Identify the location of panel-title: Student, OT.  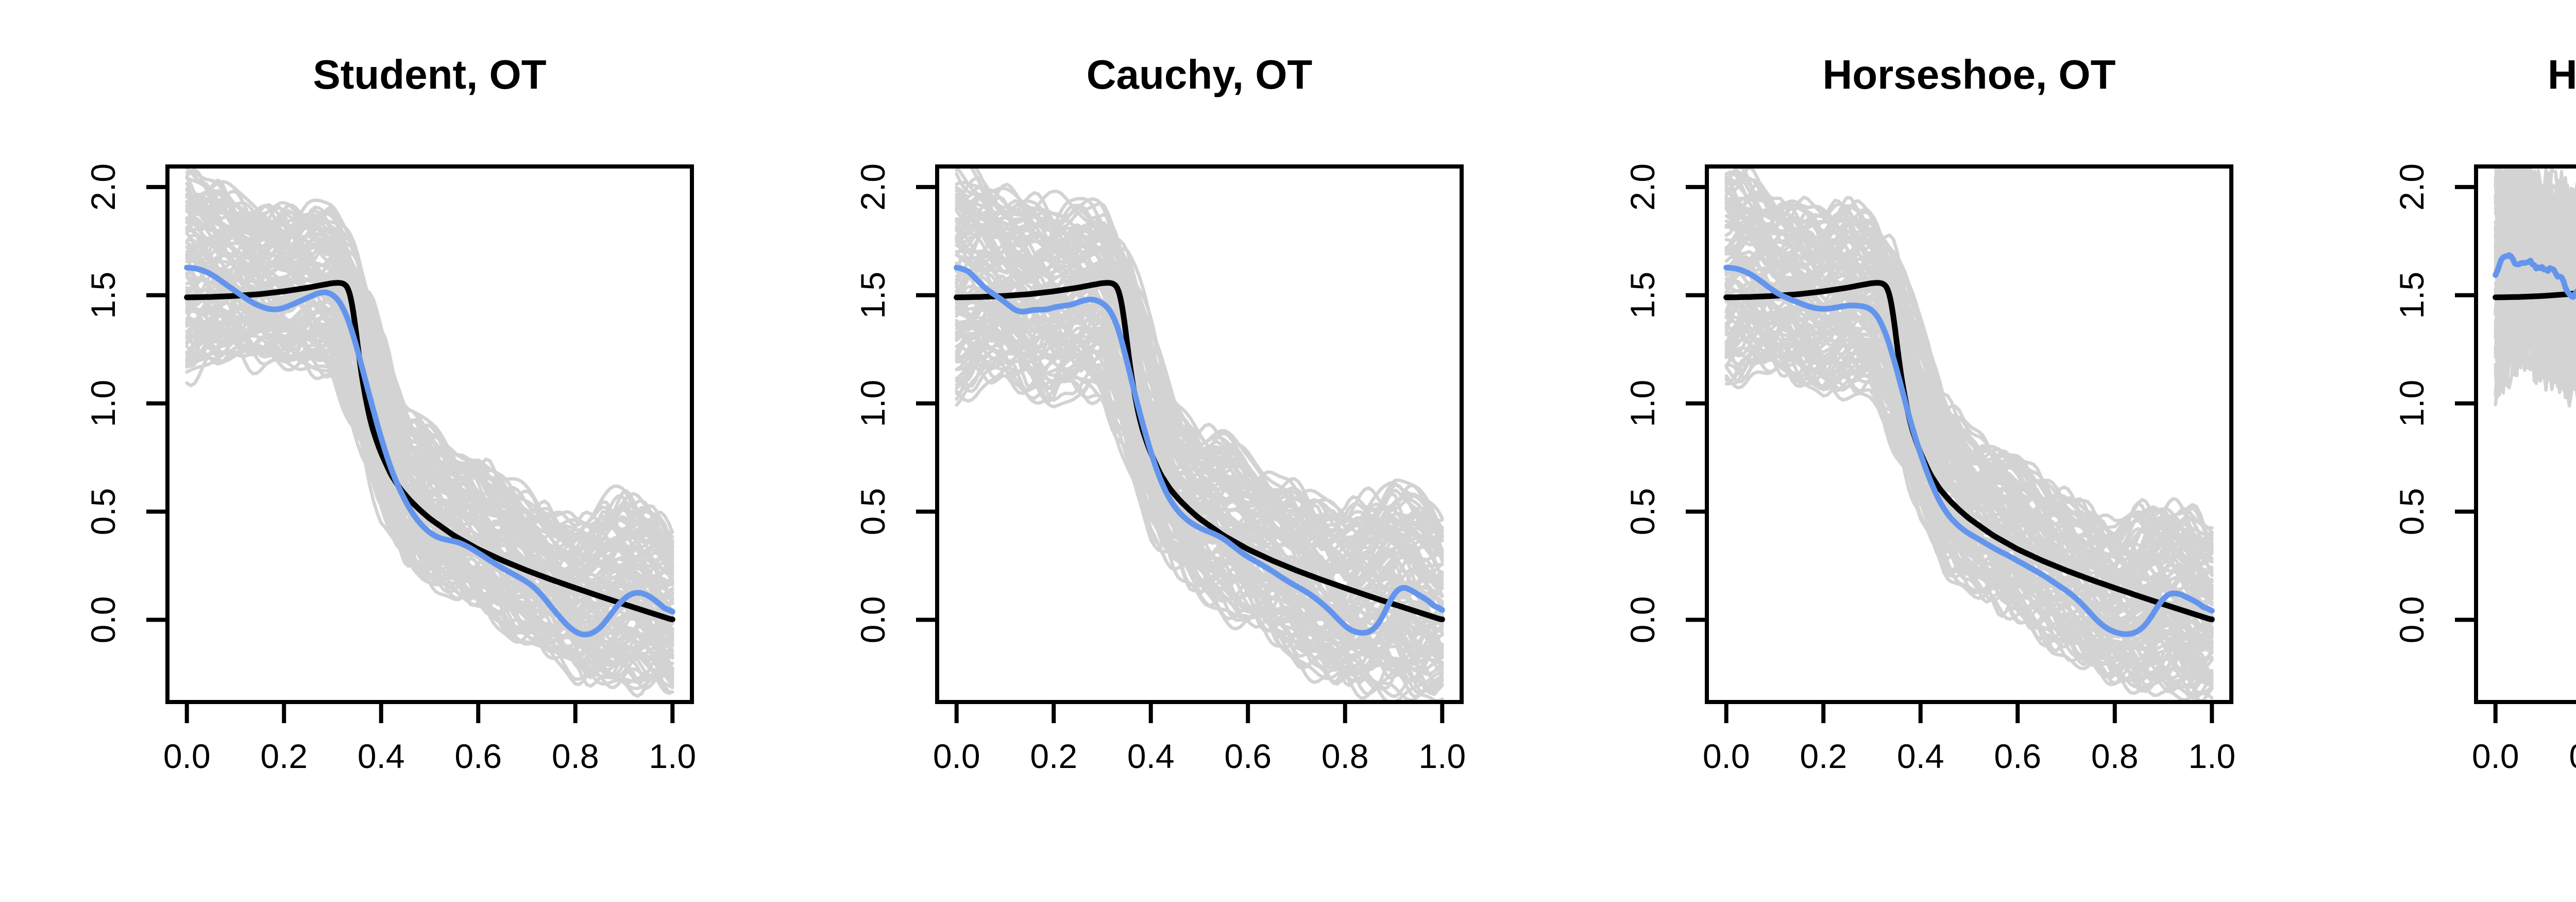
(429, 74).